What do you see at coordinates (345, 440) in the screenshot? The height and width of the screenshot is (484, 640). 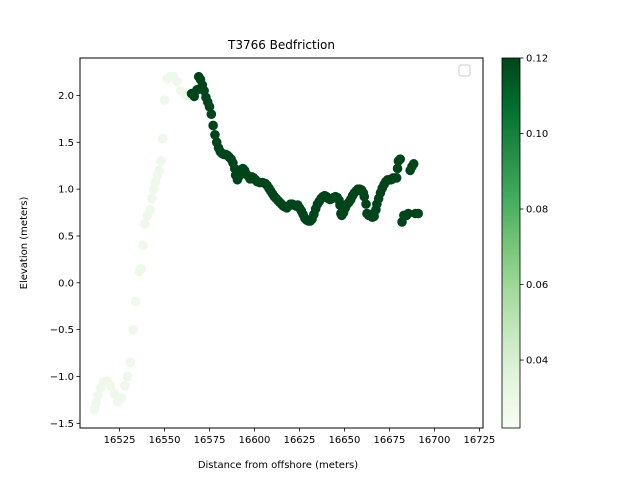 I see `x-tick-label: 16650` at bounding box center [345, 440].